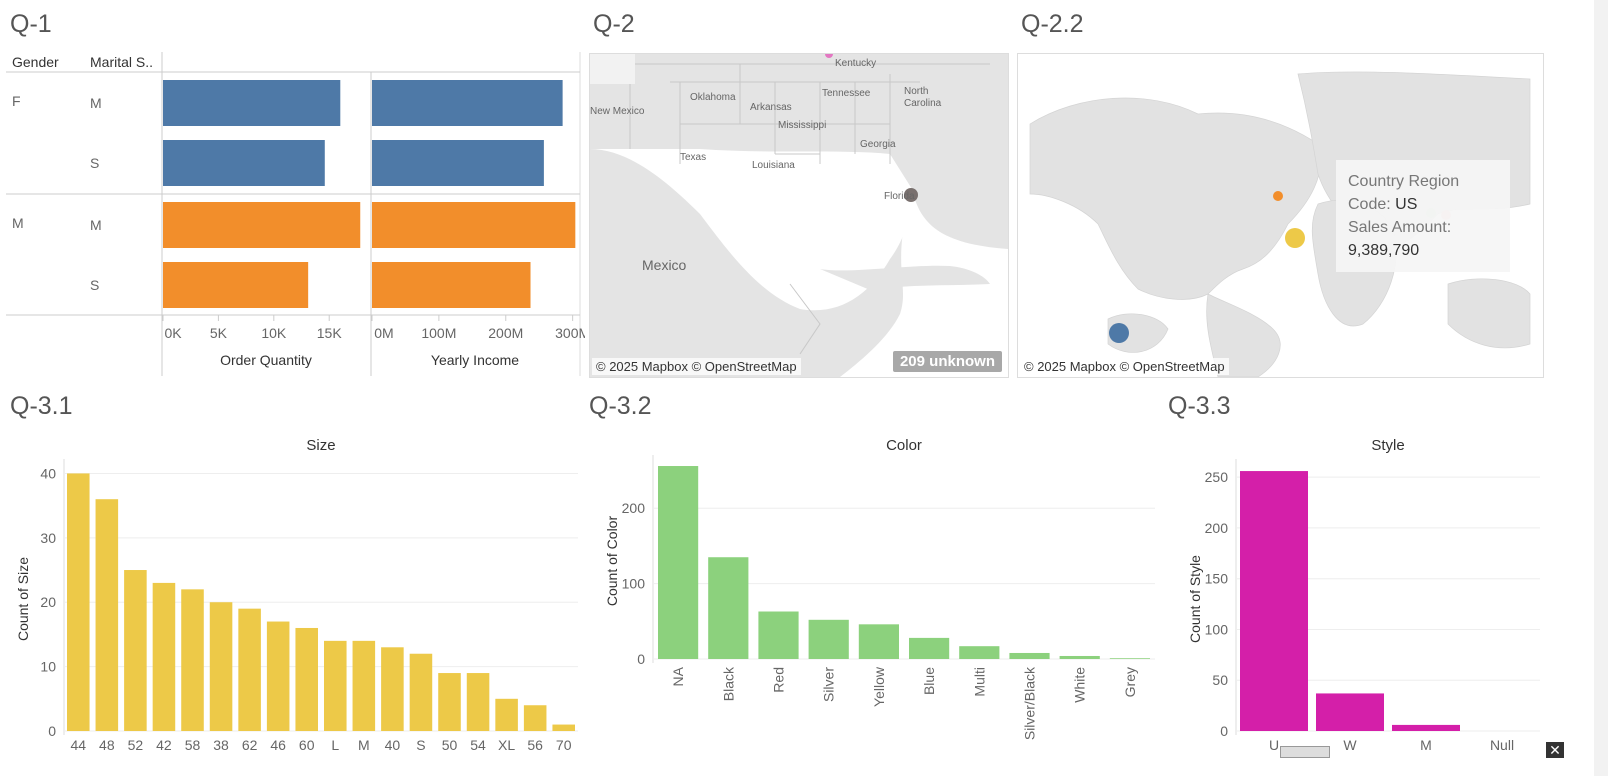 This screenshot has height=776, width=1608. I want to click on q22-tooltip-code: Code: US, so click(1383, 204).